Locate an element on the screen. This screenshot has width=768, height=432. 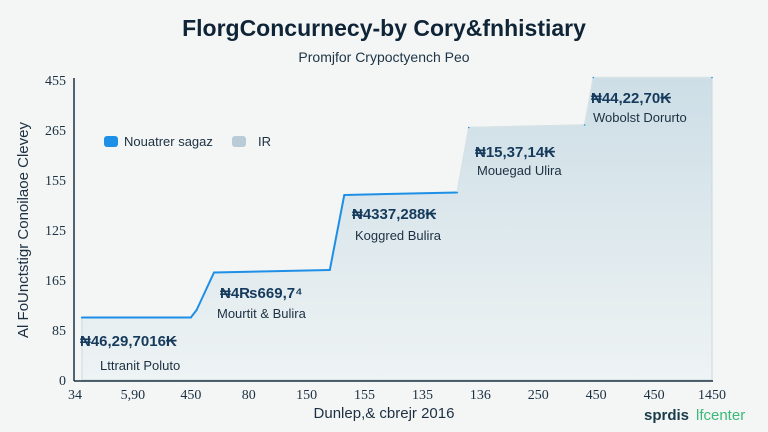
x-tick-label: 136 is located at coordinates (480, 395).